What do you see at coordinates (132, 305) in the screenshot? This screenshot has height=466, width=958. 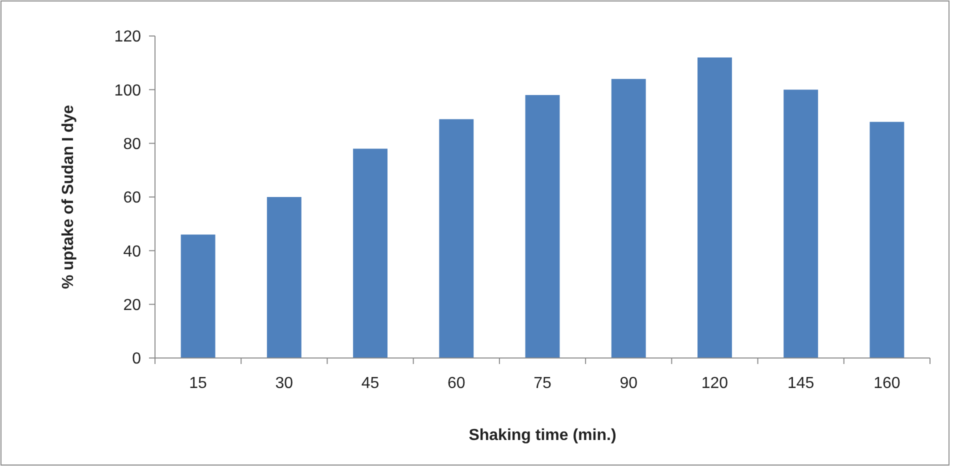 I see `y-tick-label: 20` at bounding box center [132, 305].